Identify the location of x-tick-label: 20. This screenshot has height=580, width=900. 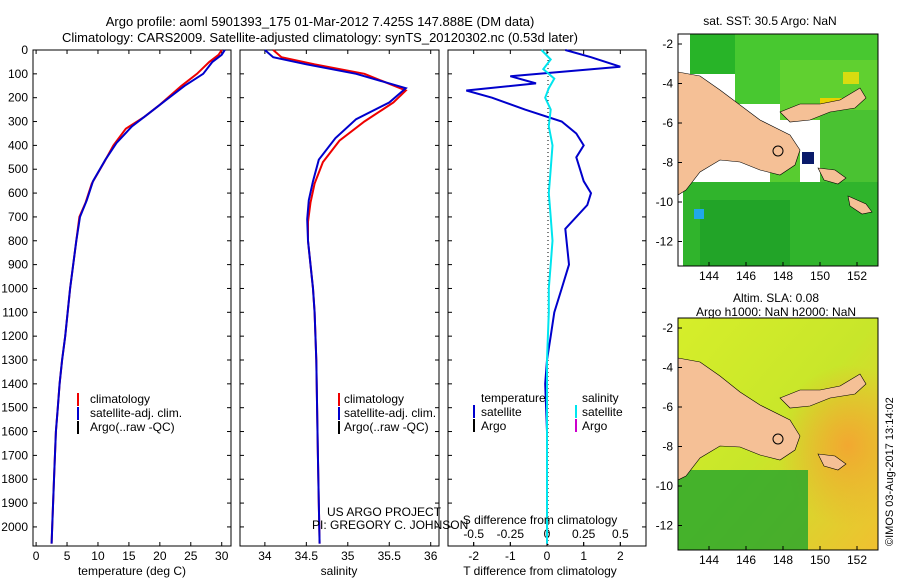
(160, 556).